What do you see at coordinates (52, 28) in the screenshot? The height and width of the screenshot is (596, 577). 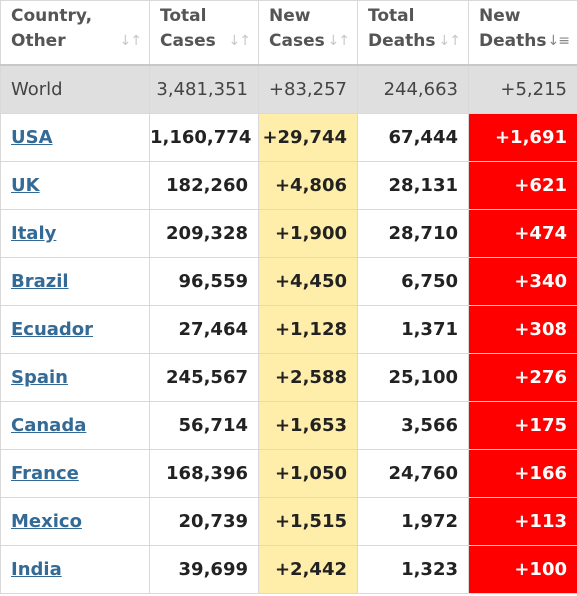 I see `header-label: Country, Other` at bounding box center [52, 28].